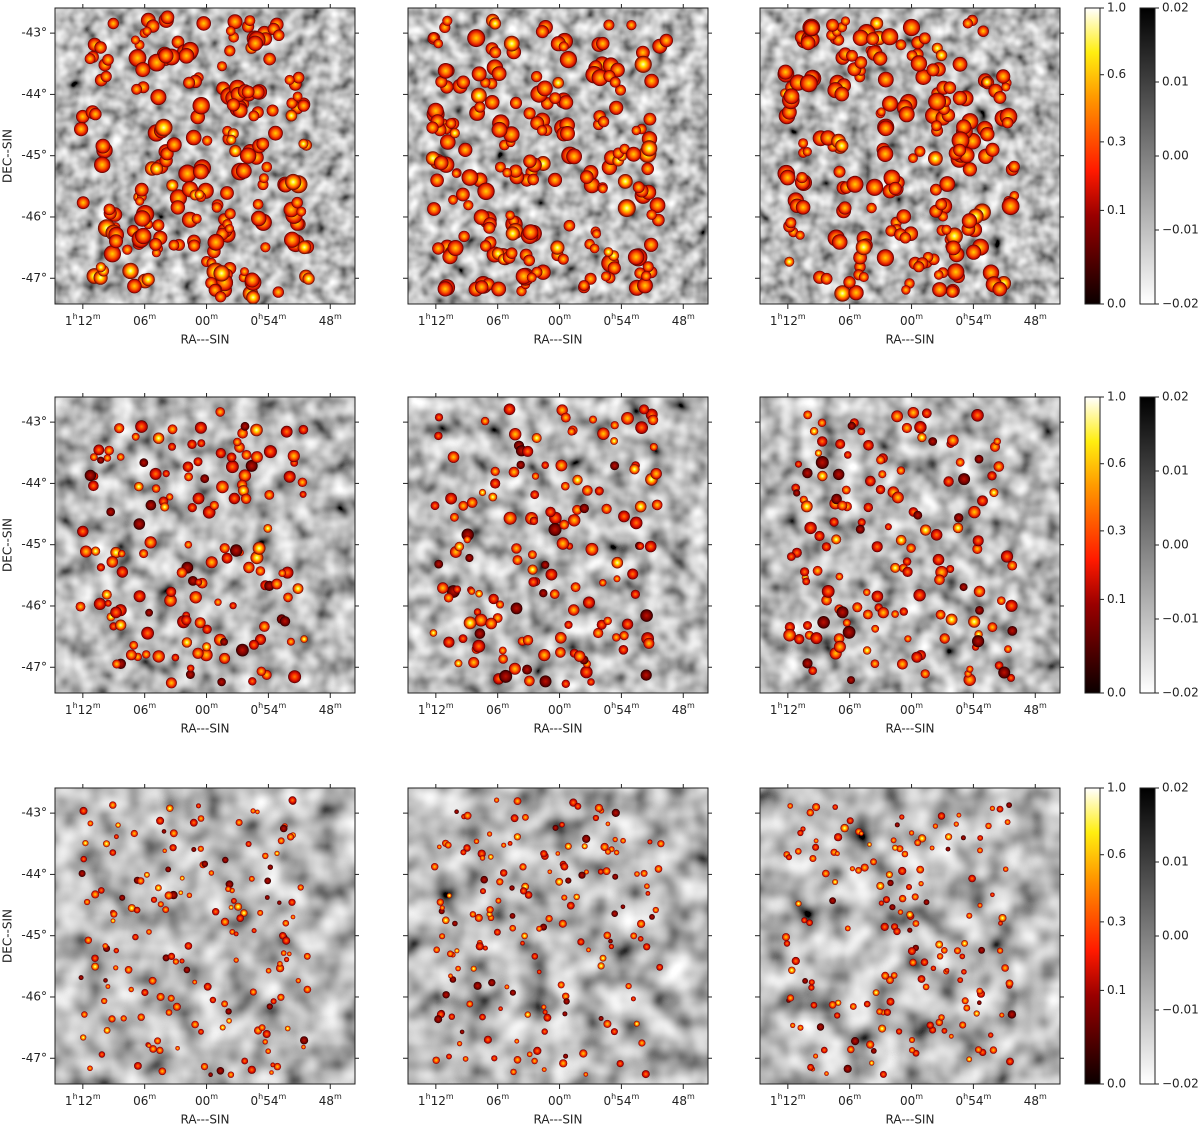 Image resolution: width=1200 pixels, height=1127 pixels. What do you see at coordinates (1116, 854) in the screenshot?
I see `colorbar-tick-label: 0.6` at bounding box center [1116, 854].